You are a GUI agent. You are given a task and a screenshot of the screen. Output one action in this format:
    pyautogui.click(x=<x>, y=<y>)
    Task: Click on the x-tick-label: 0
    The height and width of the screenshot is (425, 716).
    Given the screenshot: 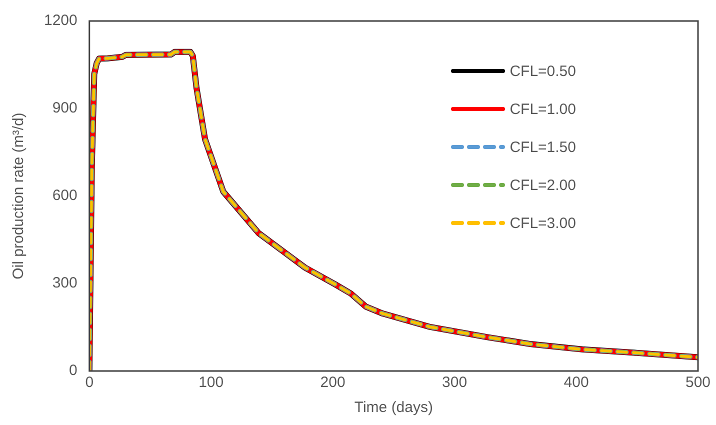 What is the action you would take?
    pyautogui.click(x=89, y=383)
    